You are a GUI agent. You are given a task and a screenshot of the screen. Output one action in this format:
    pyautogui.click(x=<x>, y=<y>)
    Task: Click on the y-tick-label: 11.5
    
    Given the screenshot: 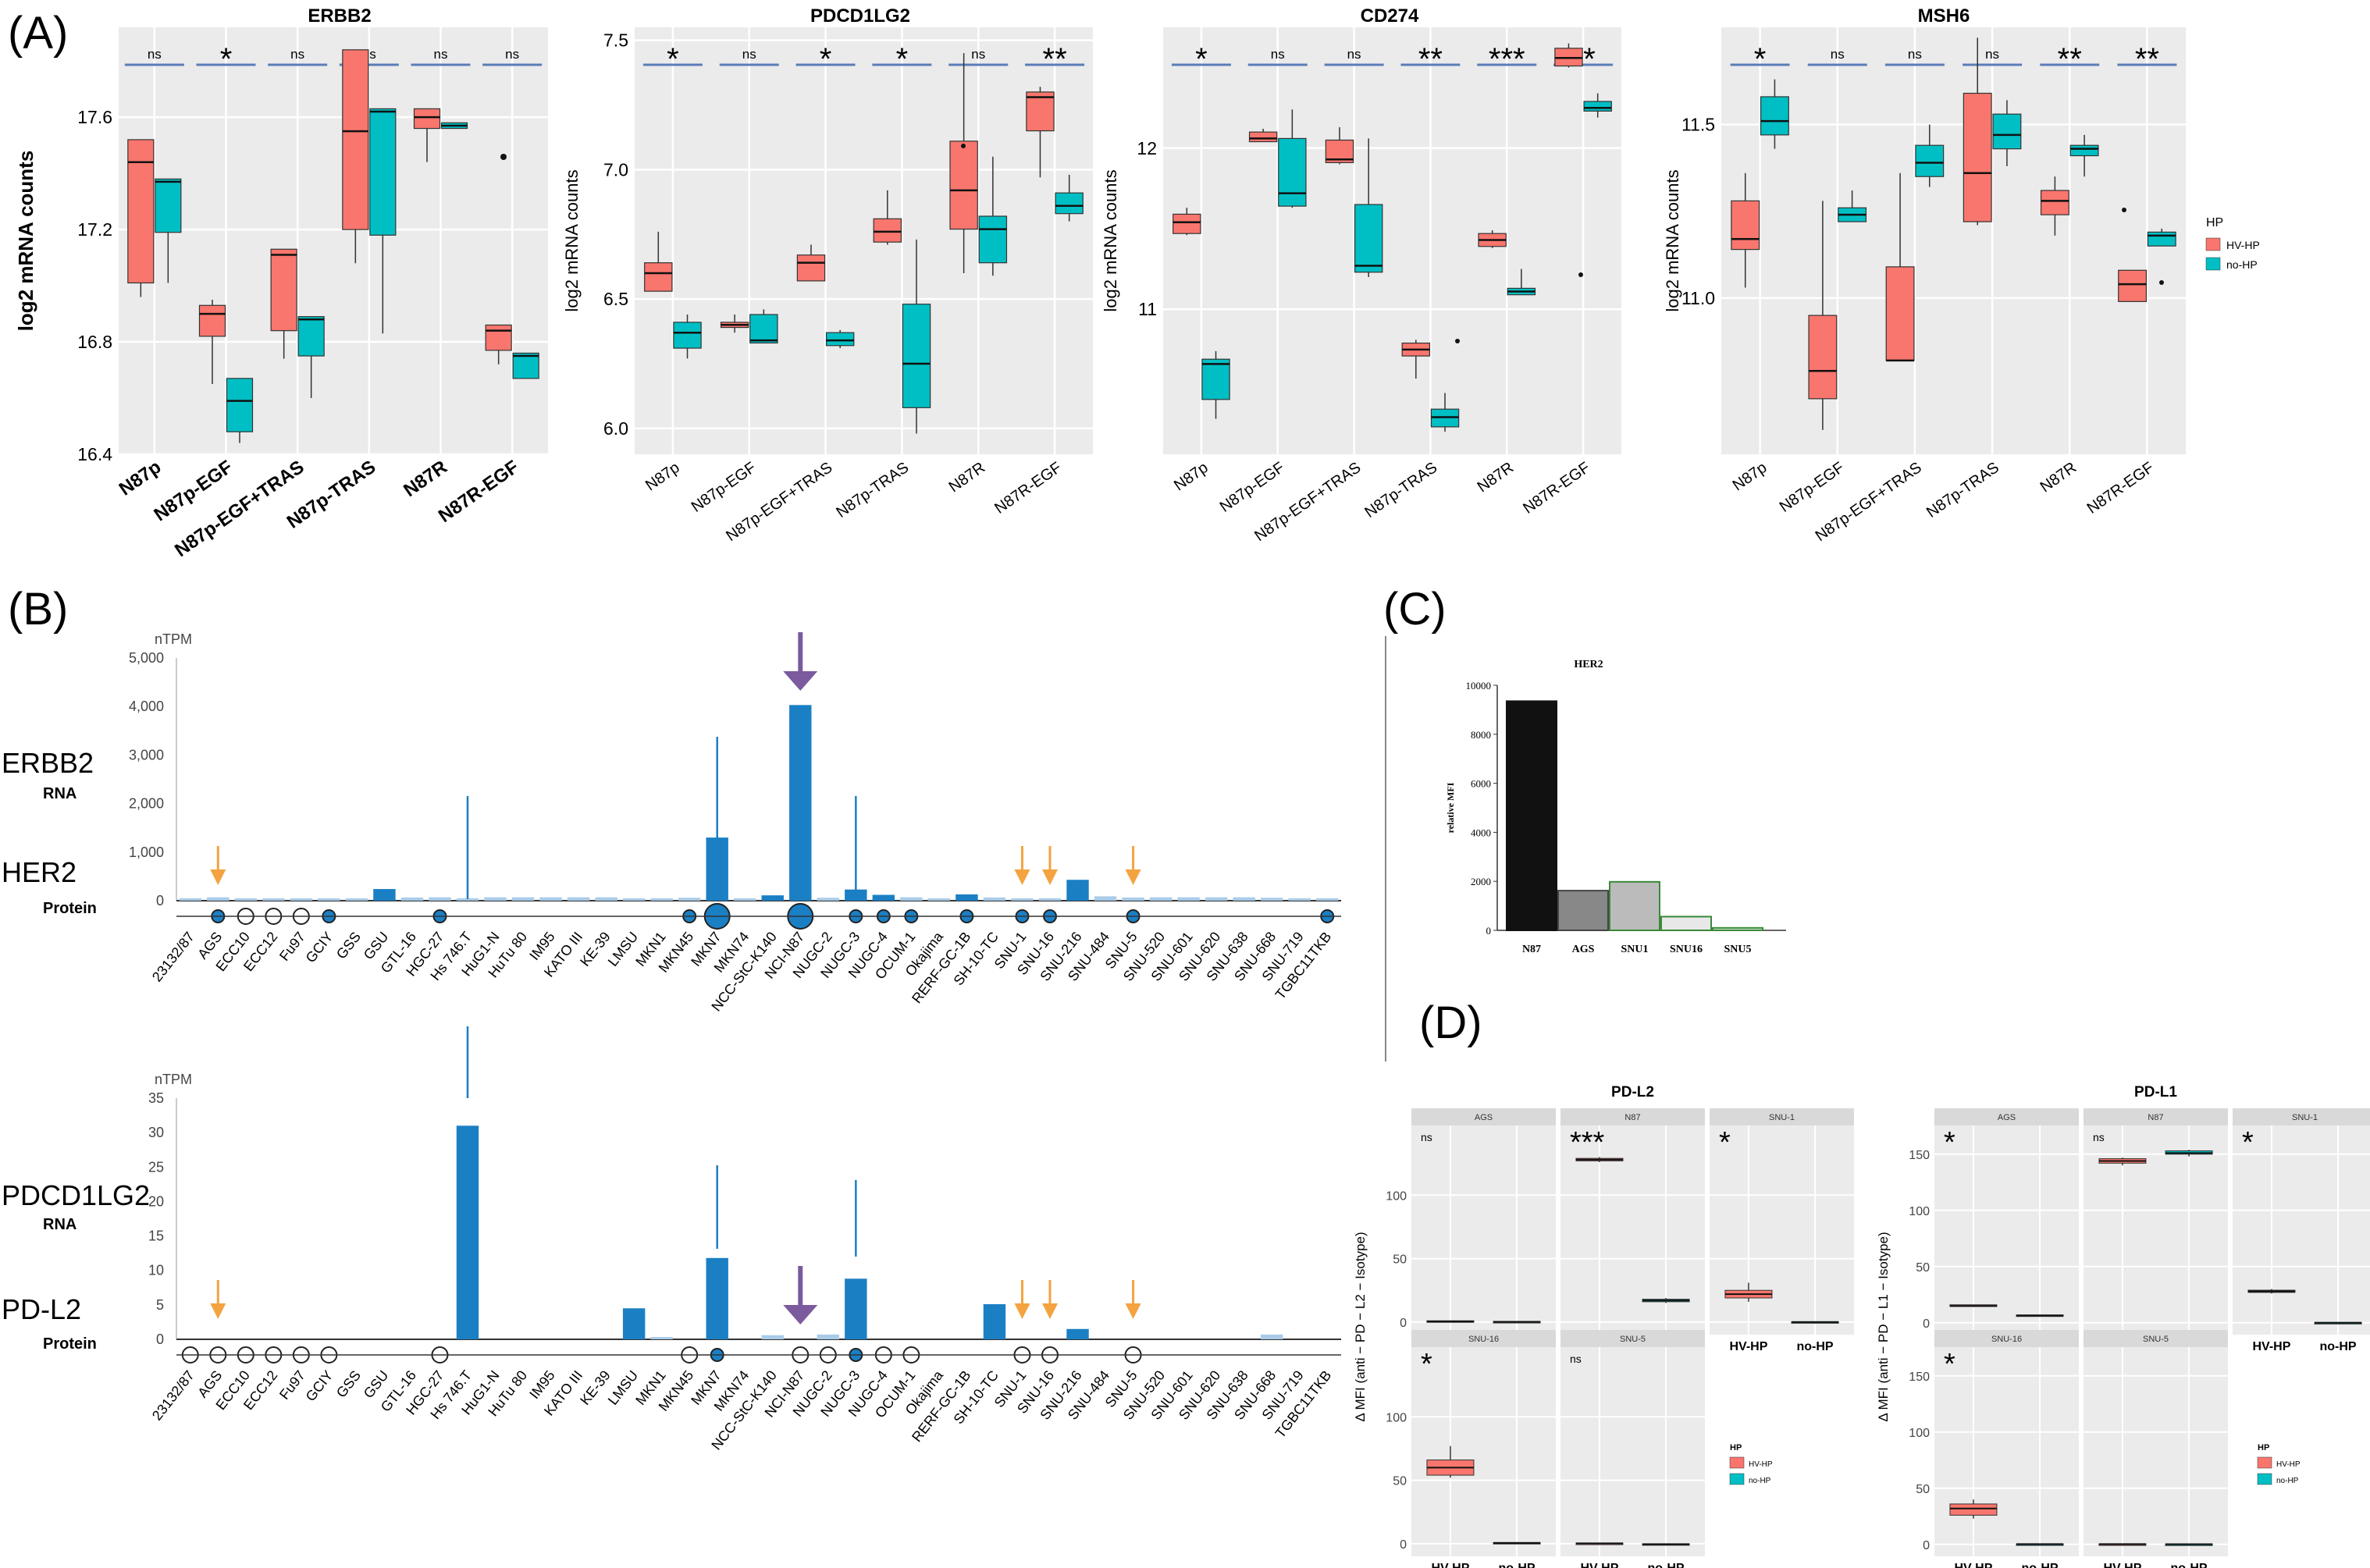 What is the action you would take?
    pyautogui.click(x=1698, y=125)
    